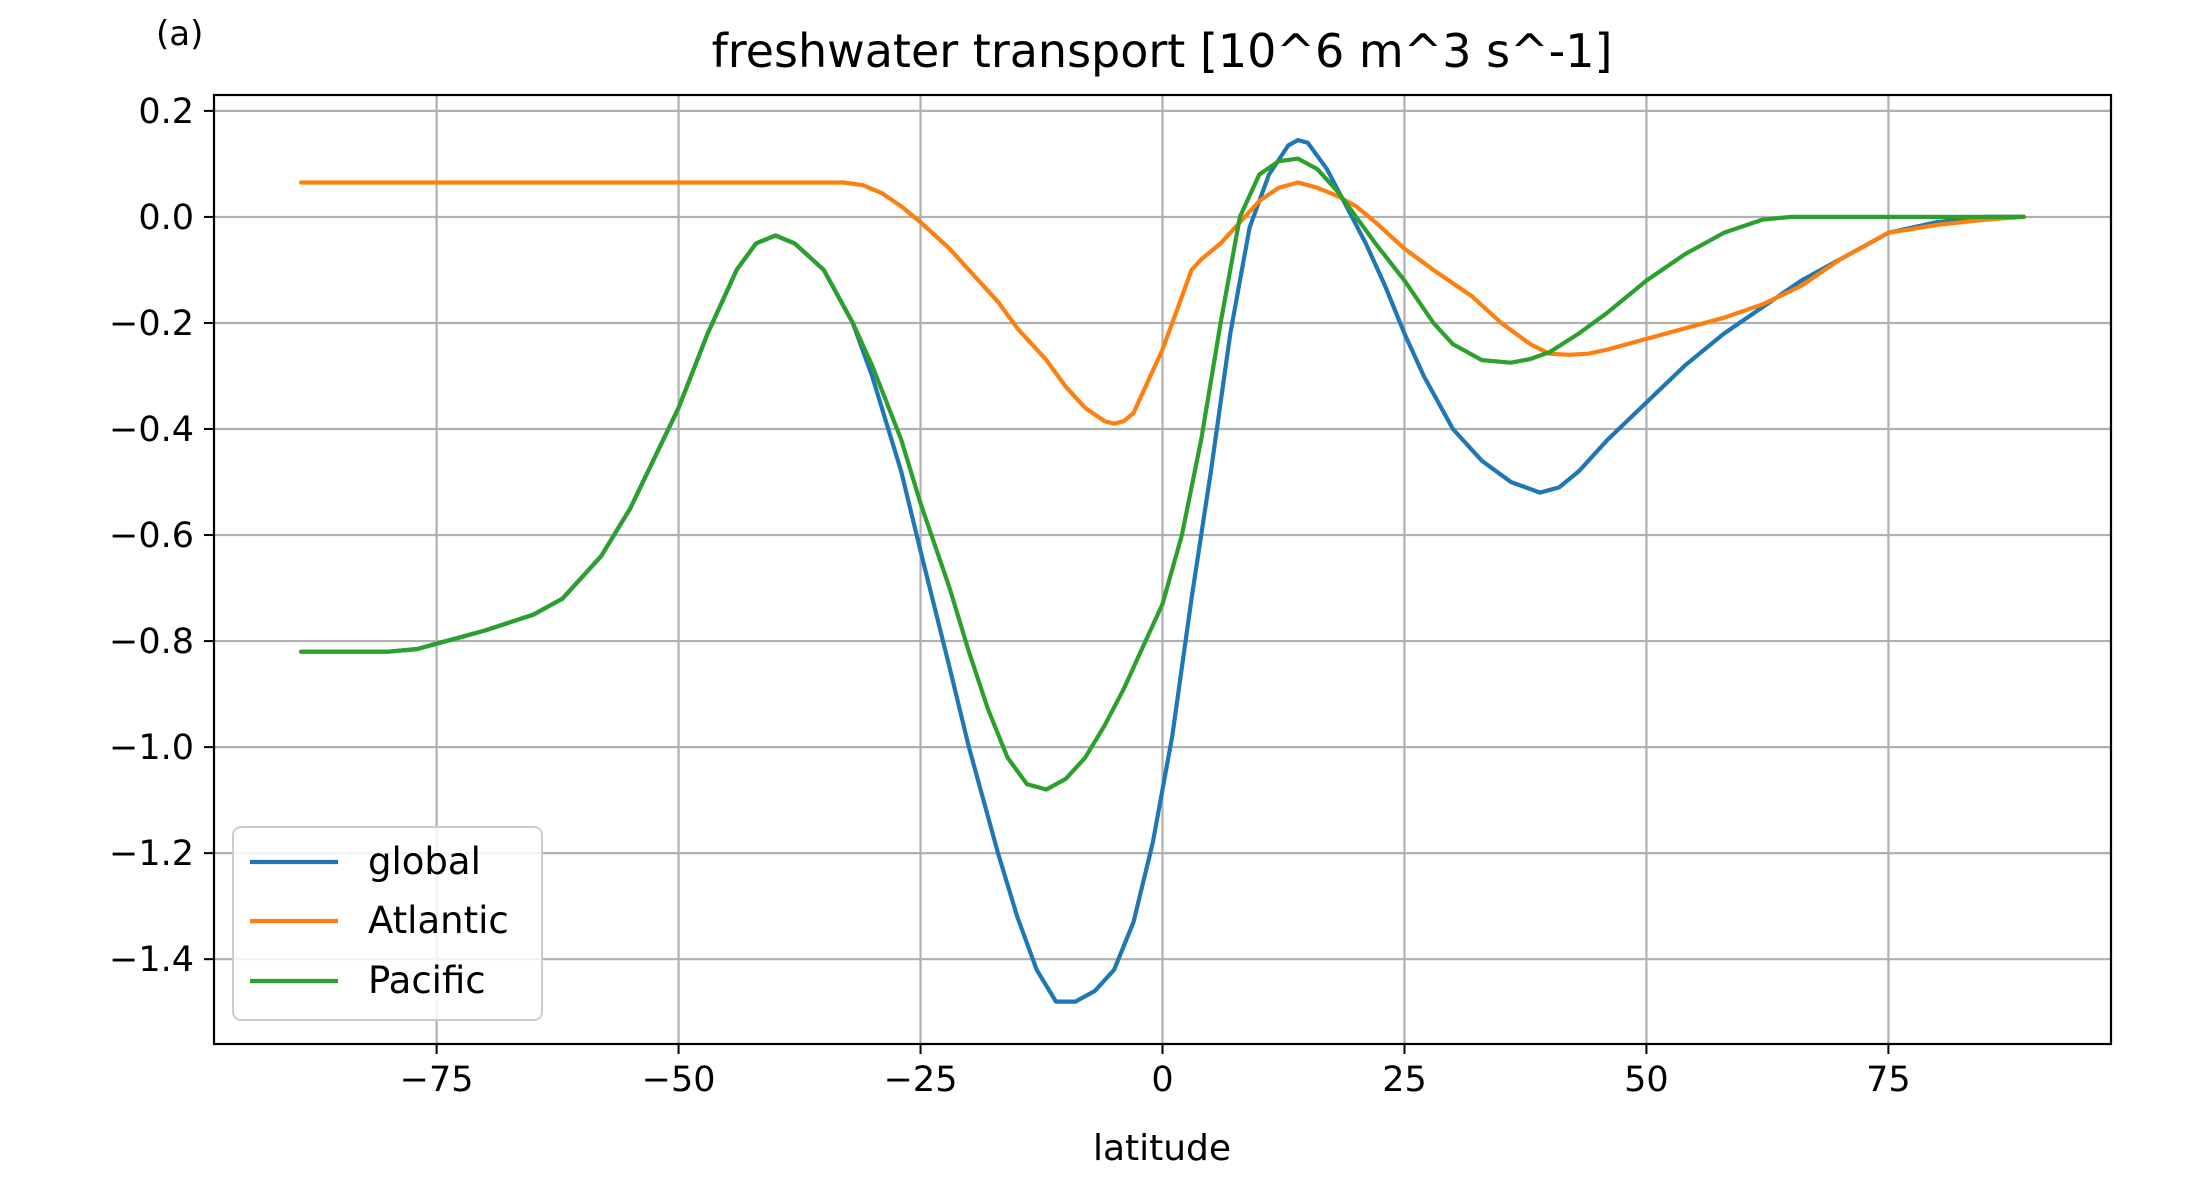 Image resolution: width=2196 pixels, height=1181 pixels. Describe the element at coordinates (1162, 1148) in the screenshot. I see `x-axis-label: latitude` at that location.